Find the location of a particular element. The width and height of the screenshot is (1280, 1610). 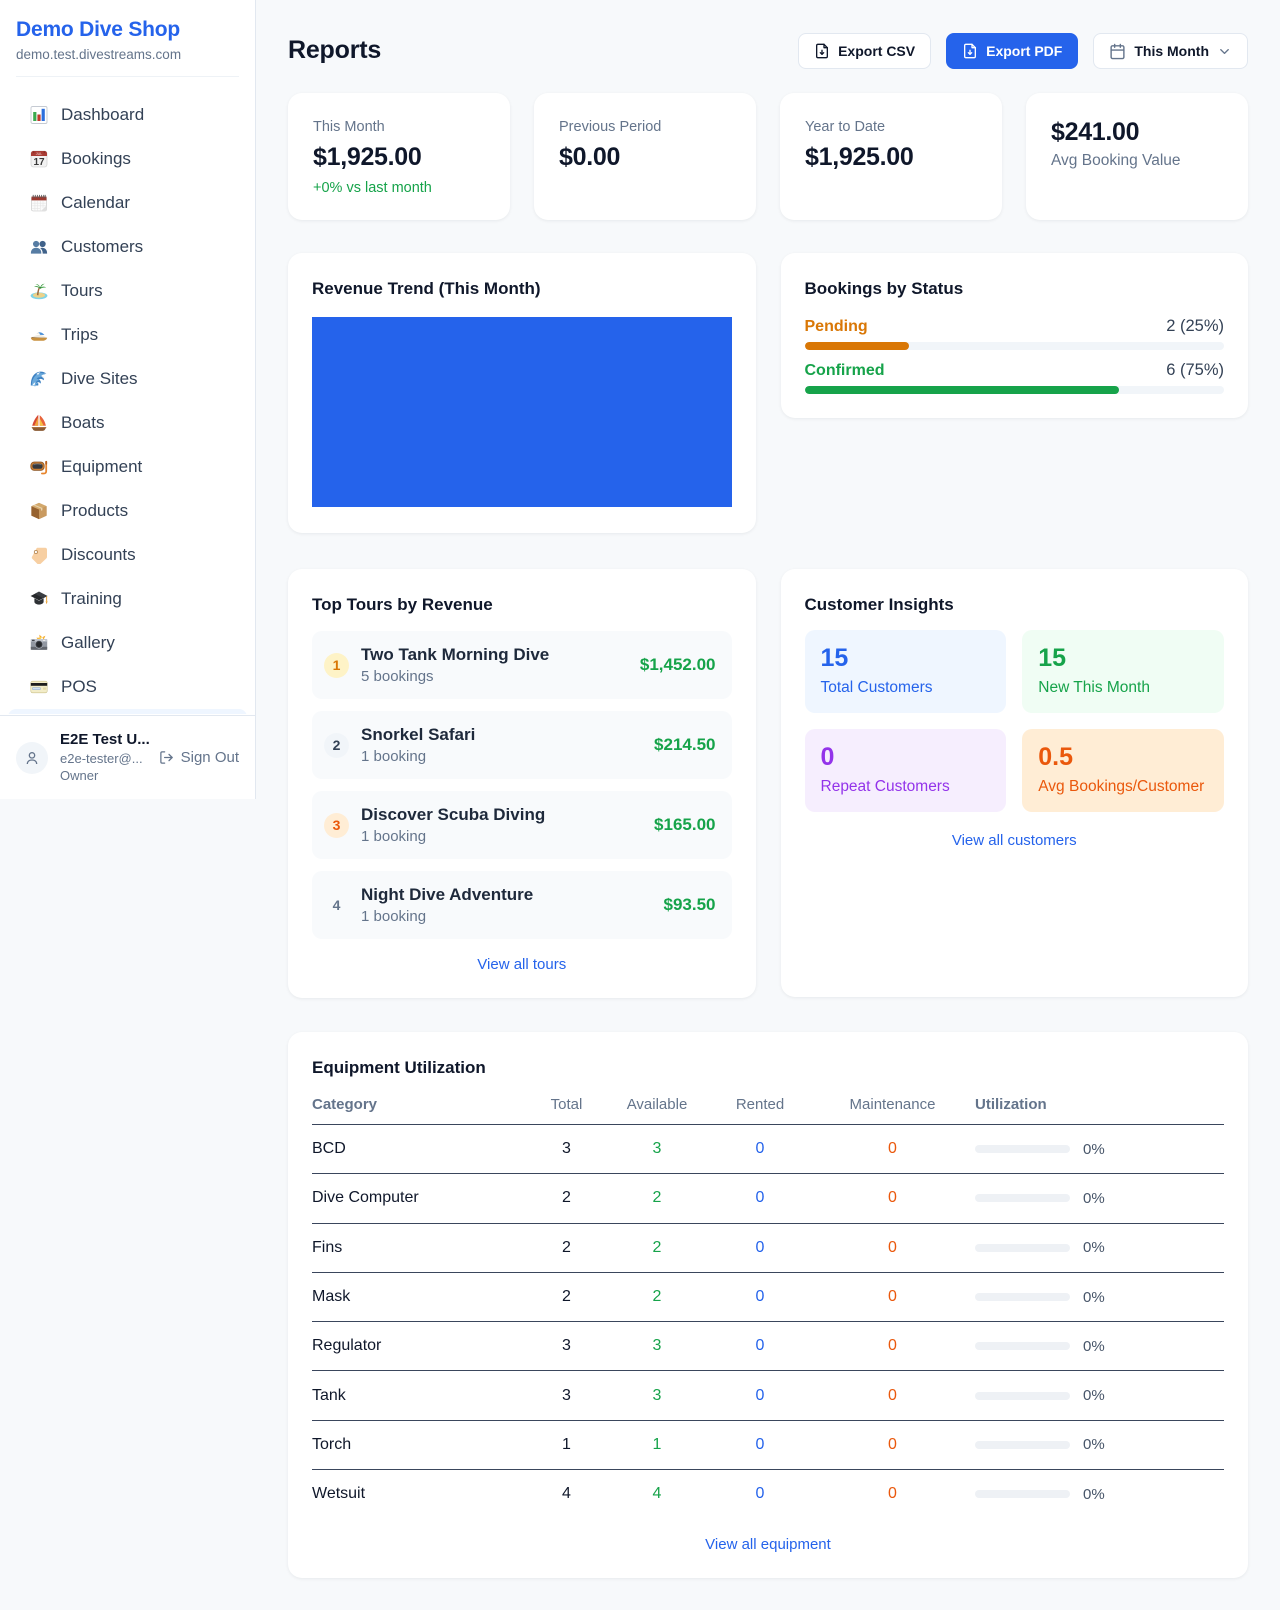

svg-text: 17 is located at coordinates (39, 162).